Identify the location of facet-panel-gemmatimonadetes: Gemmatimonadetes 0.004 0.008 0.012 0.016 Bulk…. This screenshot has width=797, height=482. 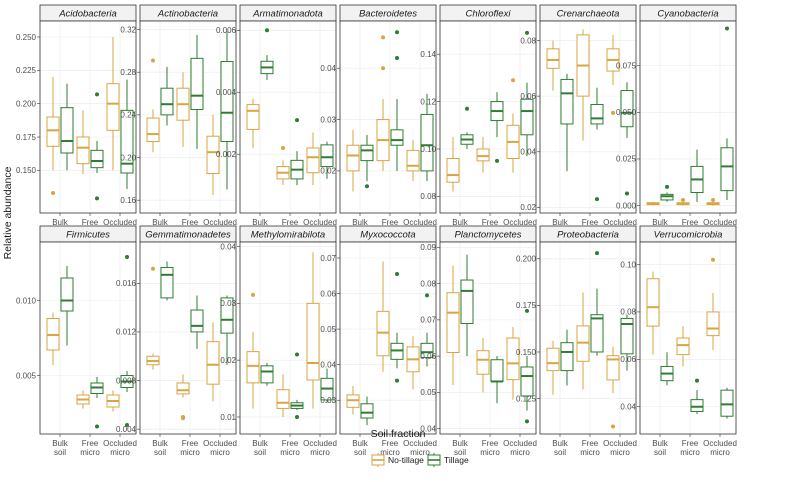
(176, 341).